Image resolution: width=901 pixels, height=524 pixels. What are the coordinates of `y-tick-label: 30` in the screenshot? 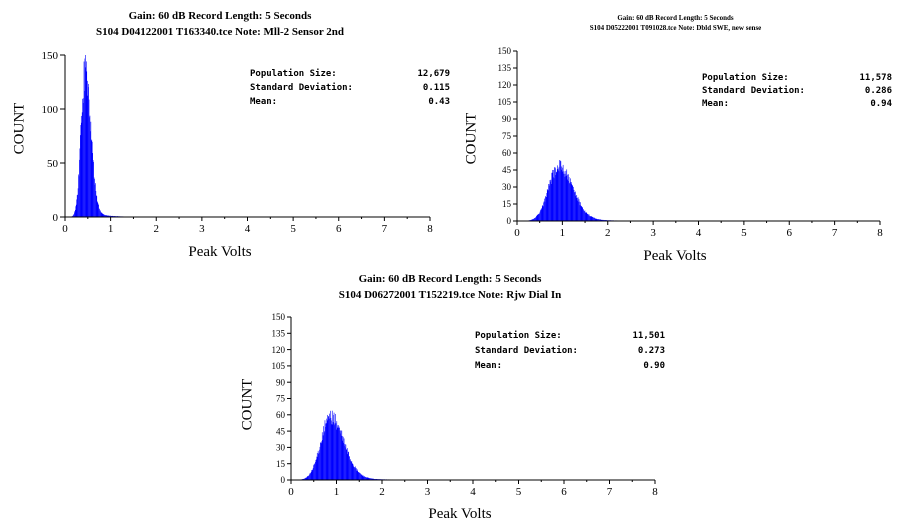 It's located at (507, 187).